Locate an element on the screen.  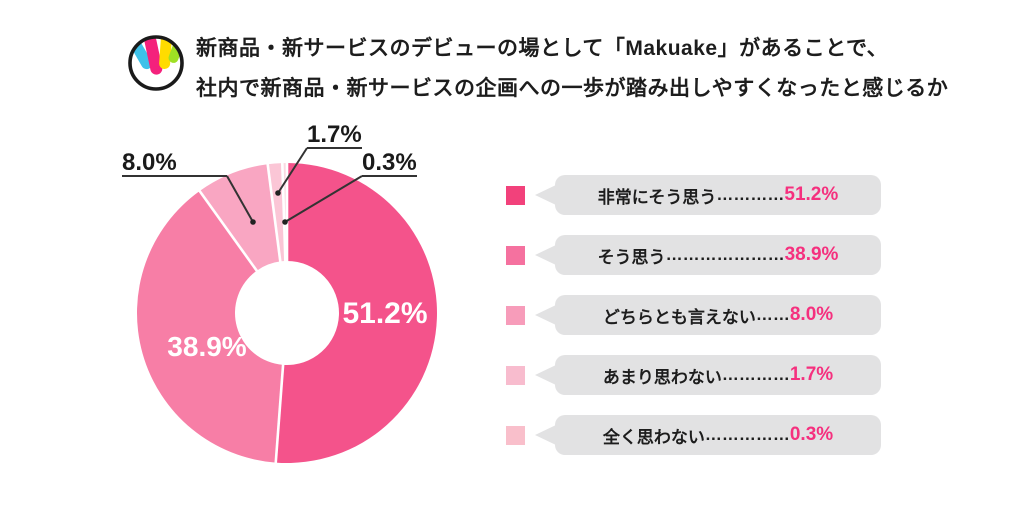
legend-bubble: どちらとも言えない…… 8.0% is located at coordinates (718, 315).